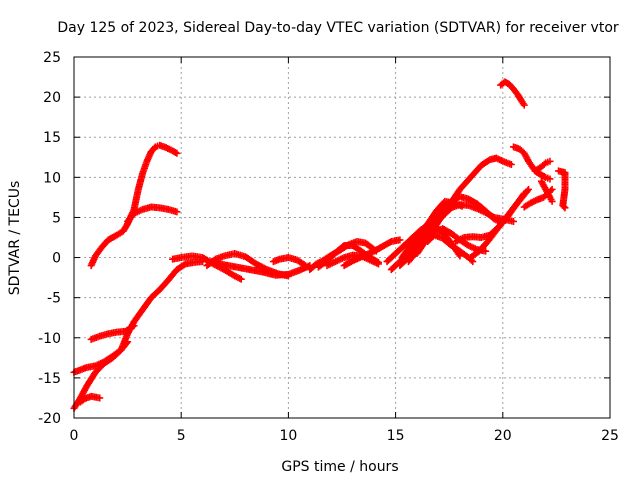 This screenshot has height=480, width=640. Describe the element at coordinates (339, 467) in the screenshot. I see `x-axis-label: GPS time / hours` at that location.